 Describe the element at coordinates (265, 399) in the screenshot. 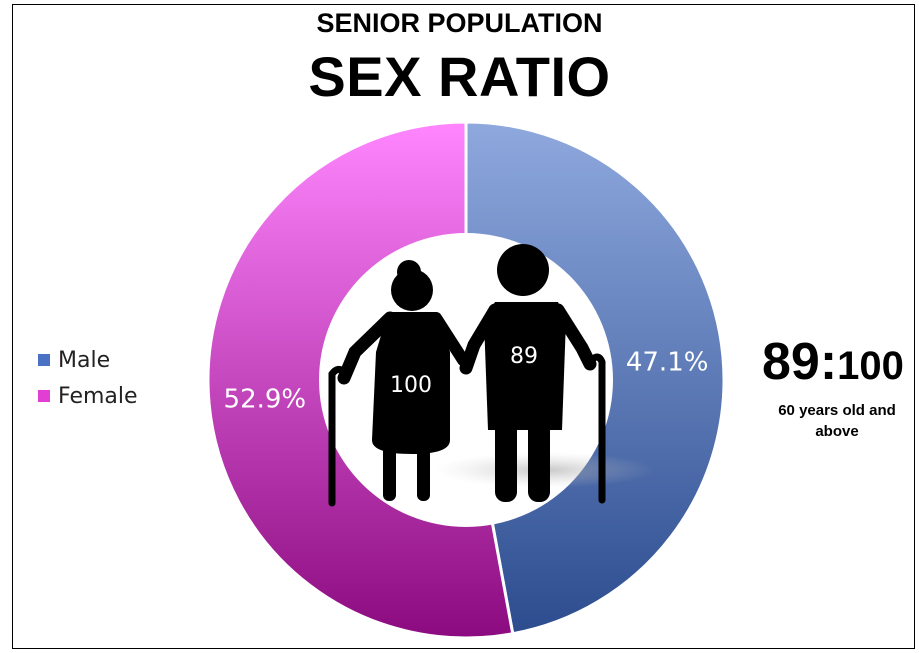

I see `slice-label-female: 52.9%` at that location.